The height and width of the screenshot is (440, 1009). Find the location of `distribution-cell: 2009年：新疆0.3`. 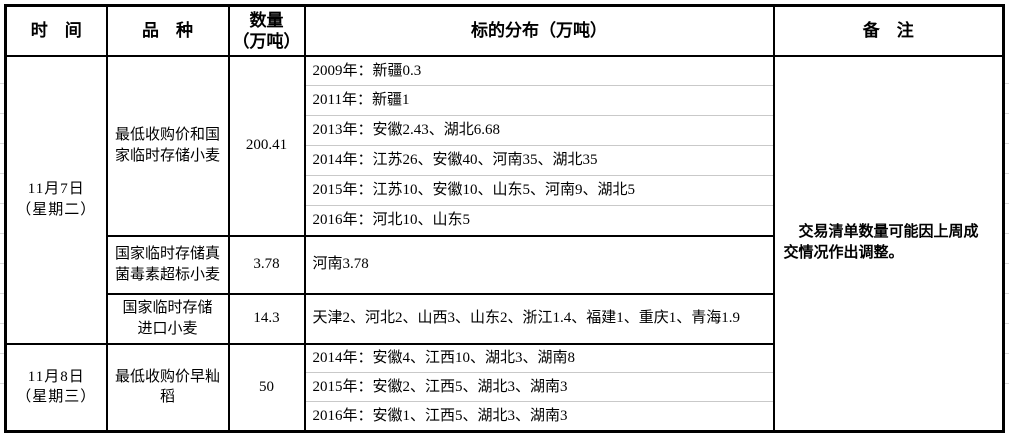

distribution-cell: 2009年：新疆0.3 is located at coordinates (539, 70).